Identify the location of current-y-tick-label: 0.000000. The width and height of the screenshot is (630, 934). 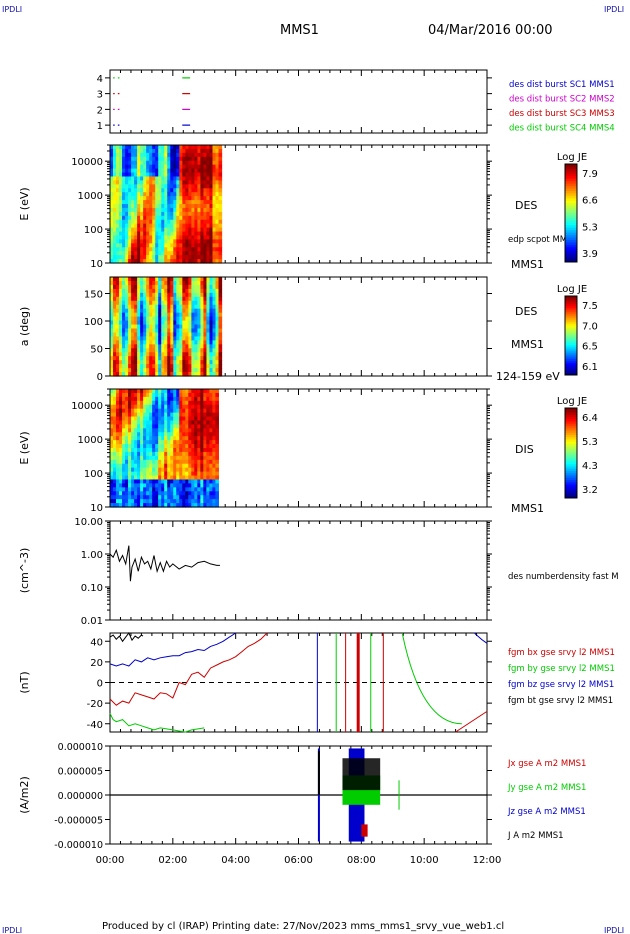
(80, 796).